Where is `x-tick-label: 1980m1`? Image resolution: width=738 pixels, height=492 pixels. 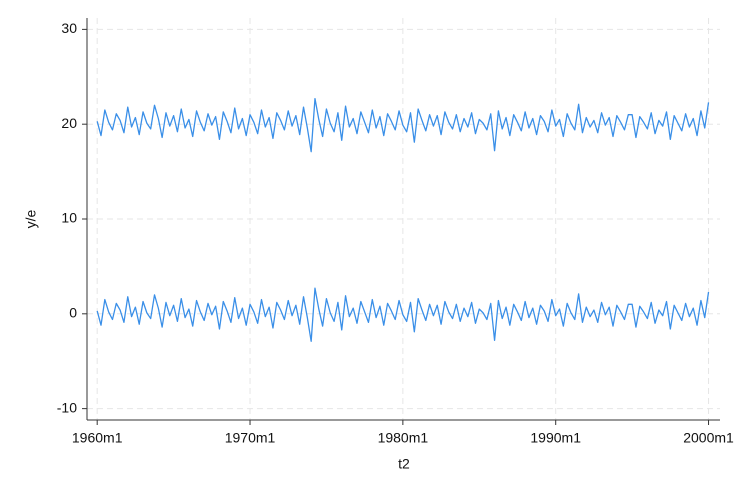 x-tick-label: 1980m1 is located at coordinates (403, 438).